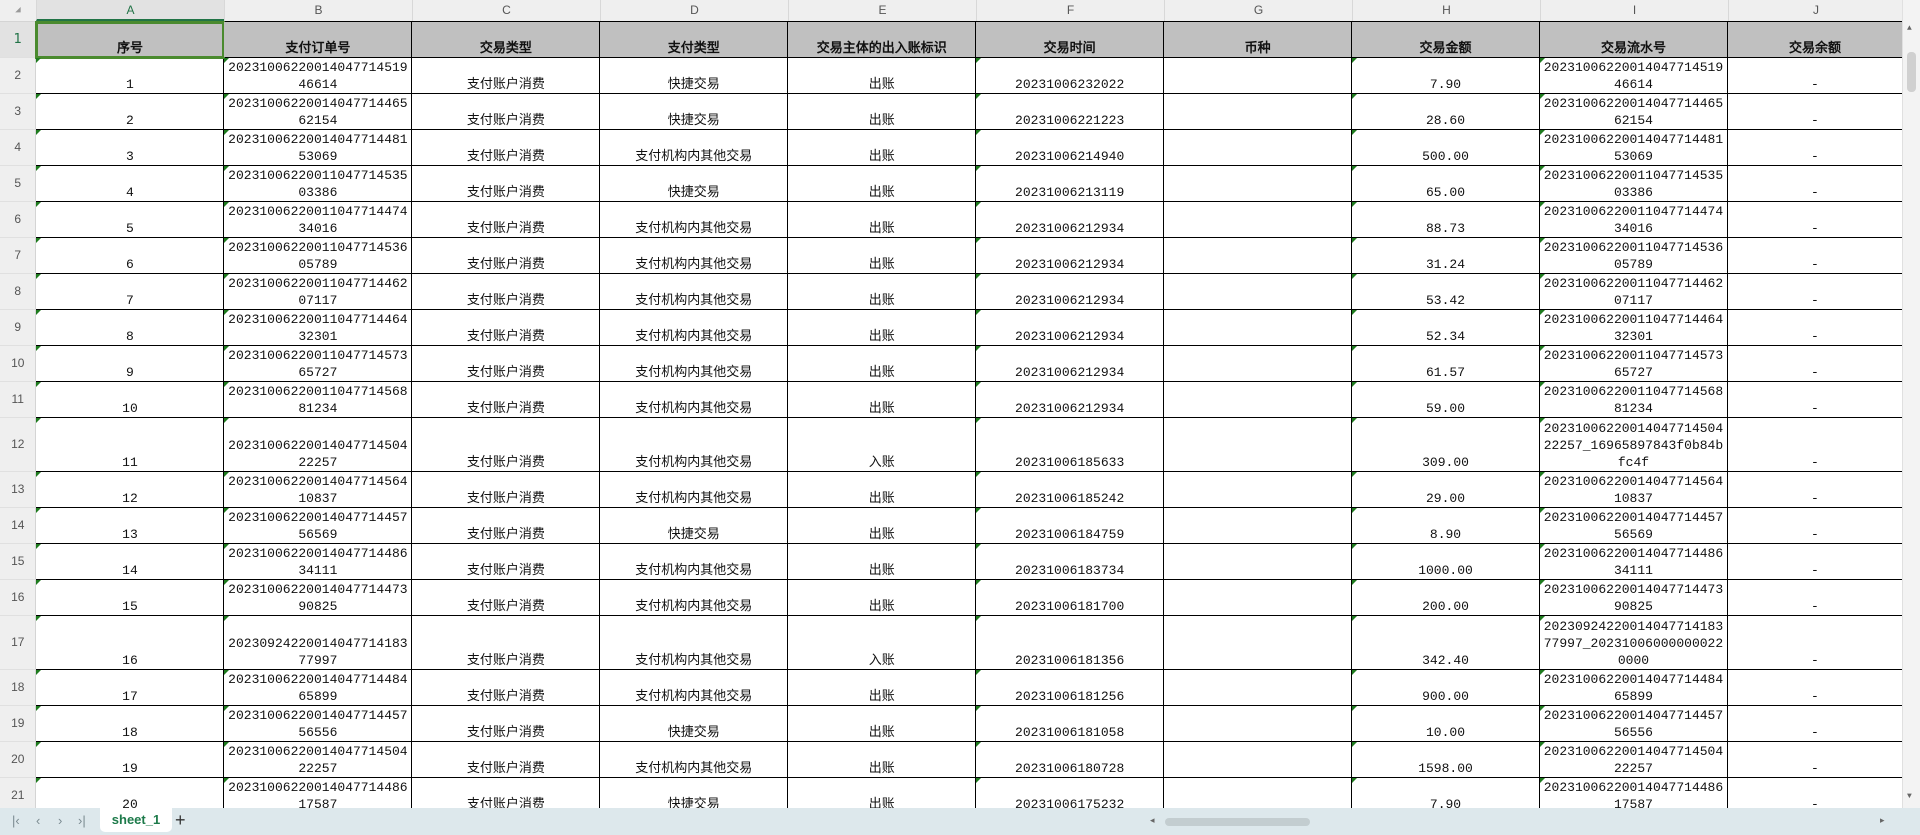 The image size is (1920, 835). I want to click on cell-h: 200.00, so click(1445, 597).